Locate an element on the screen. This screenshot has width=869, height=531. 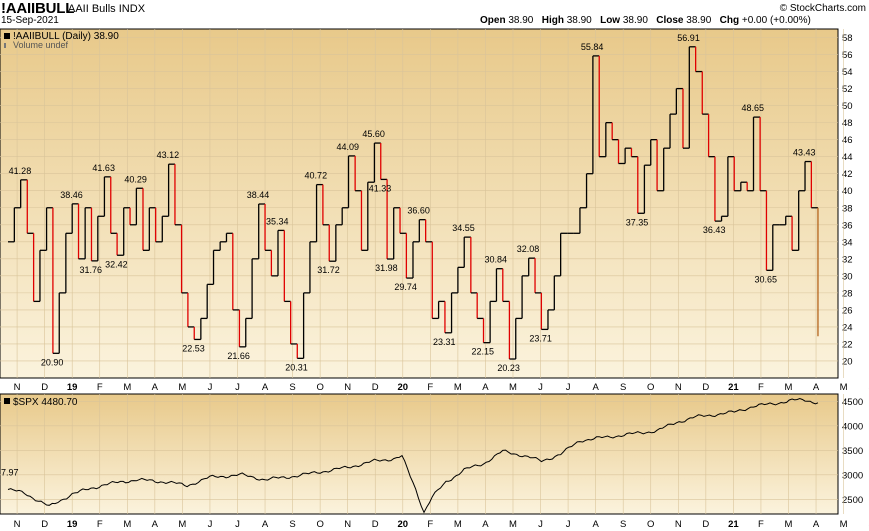
spx-legend-label: $SPX 4480.70 is located at coordinates (45, 402).